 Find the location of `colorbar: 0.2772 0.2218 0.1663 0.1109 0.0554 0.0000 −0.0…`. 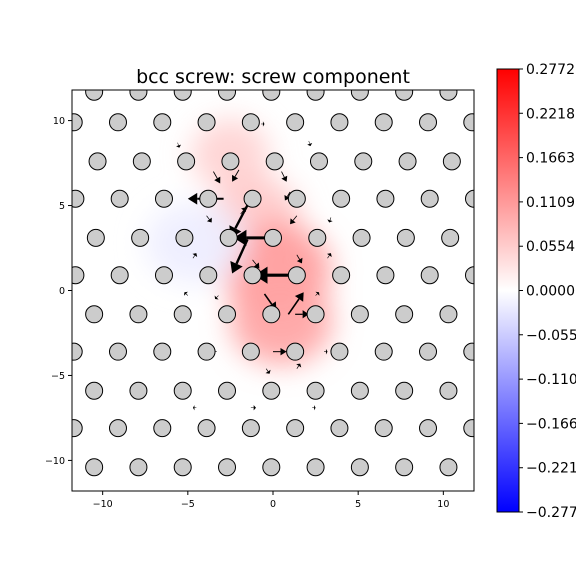

colorbar: 0.2772 0.2218 0.1663 0.1109 0.0554 0.0000 −0.0… is located at coordinates (536, 291).